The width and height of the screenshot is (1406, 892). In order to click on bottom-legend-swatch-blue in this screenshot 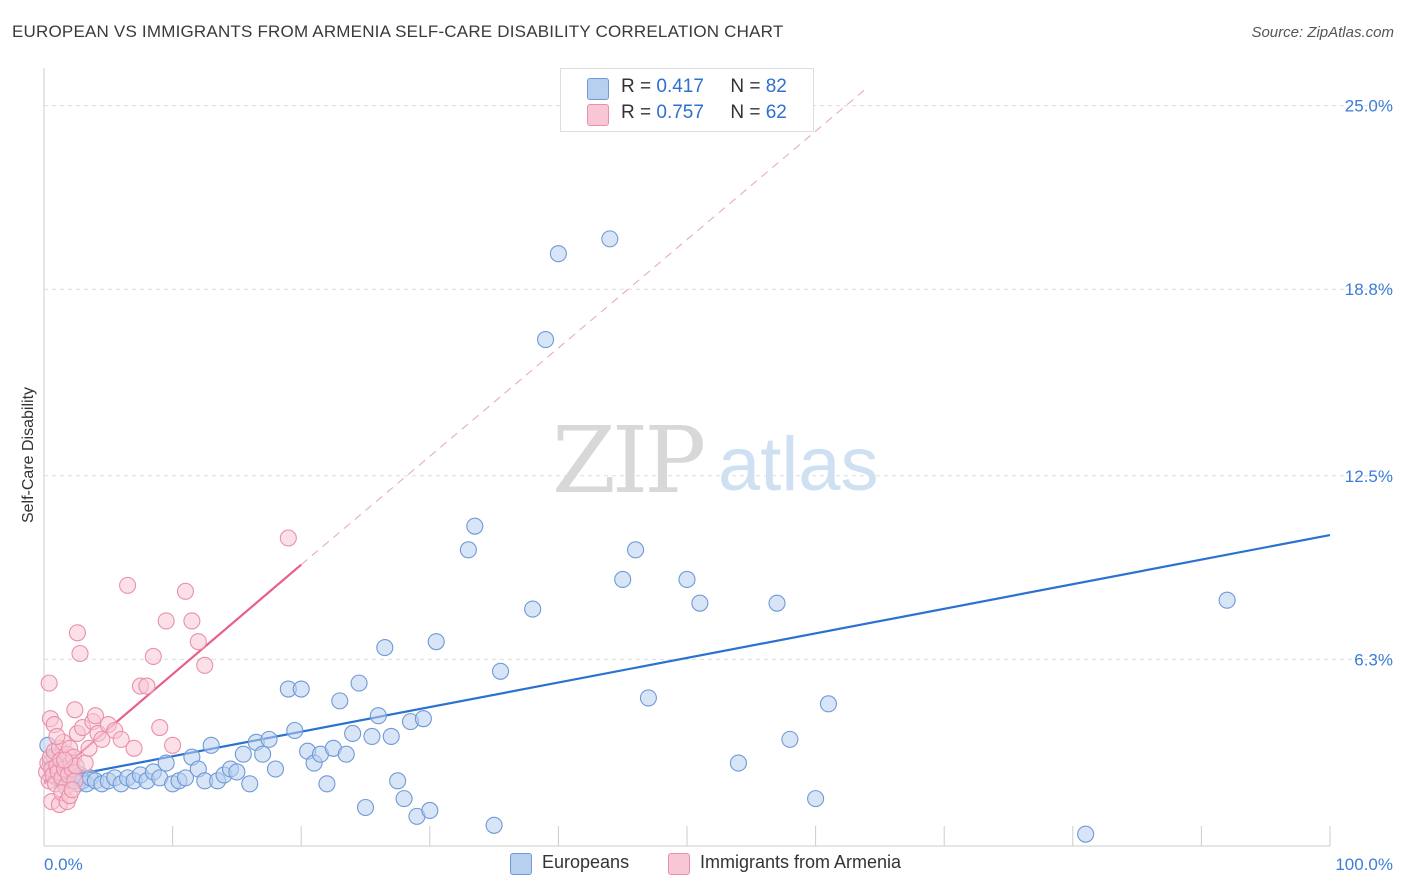, I will do `click(521, 864)`.